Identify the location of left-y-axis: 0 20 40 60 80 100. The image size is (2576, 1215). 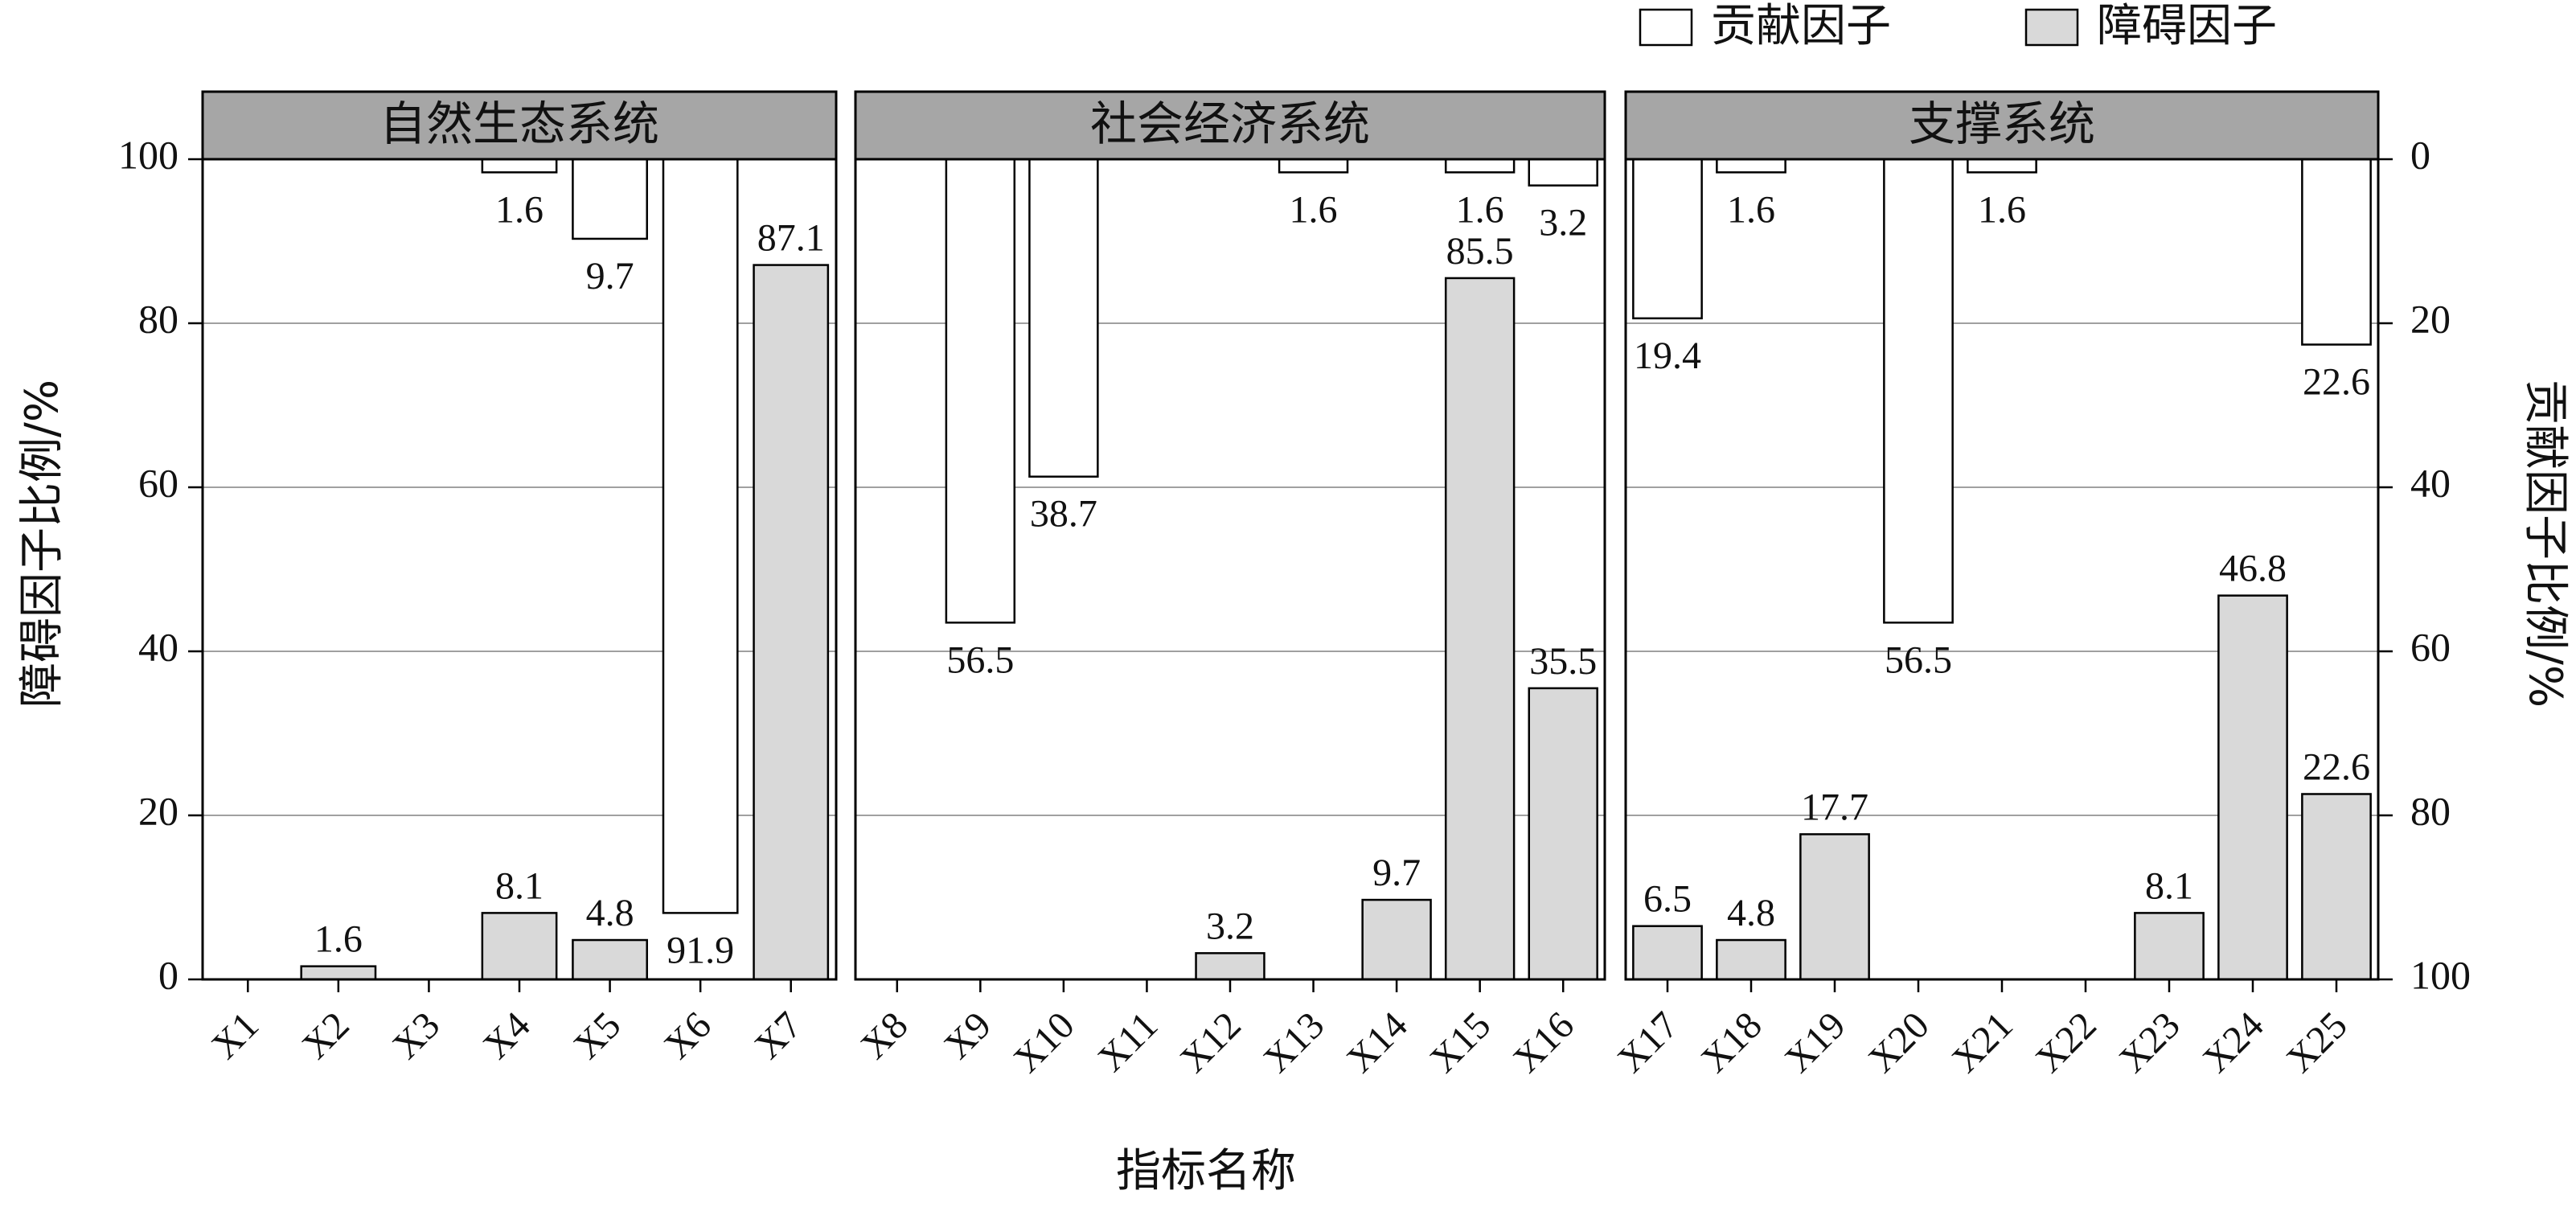
(160, 564).